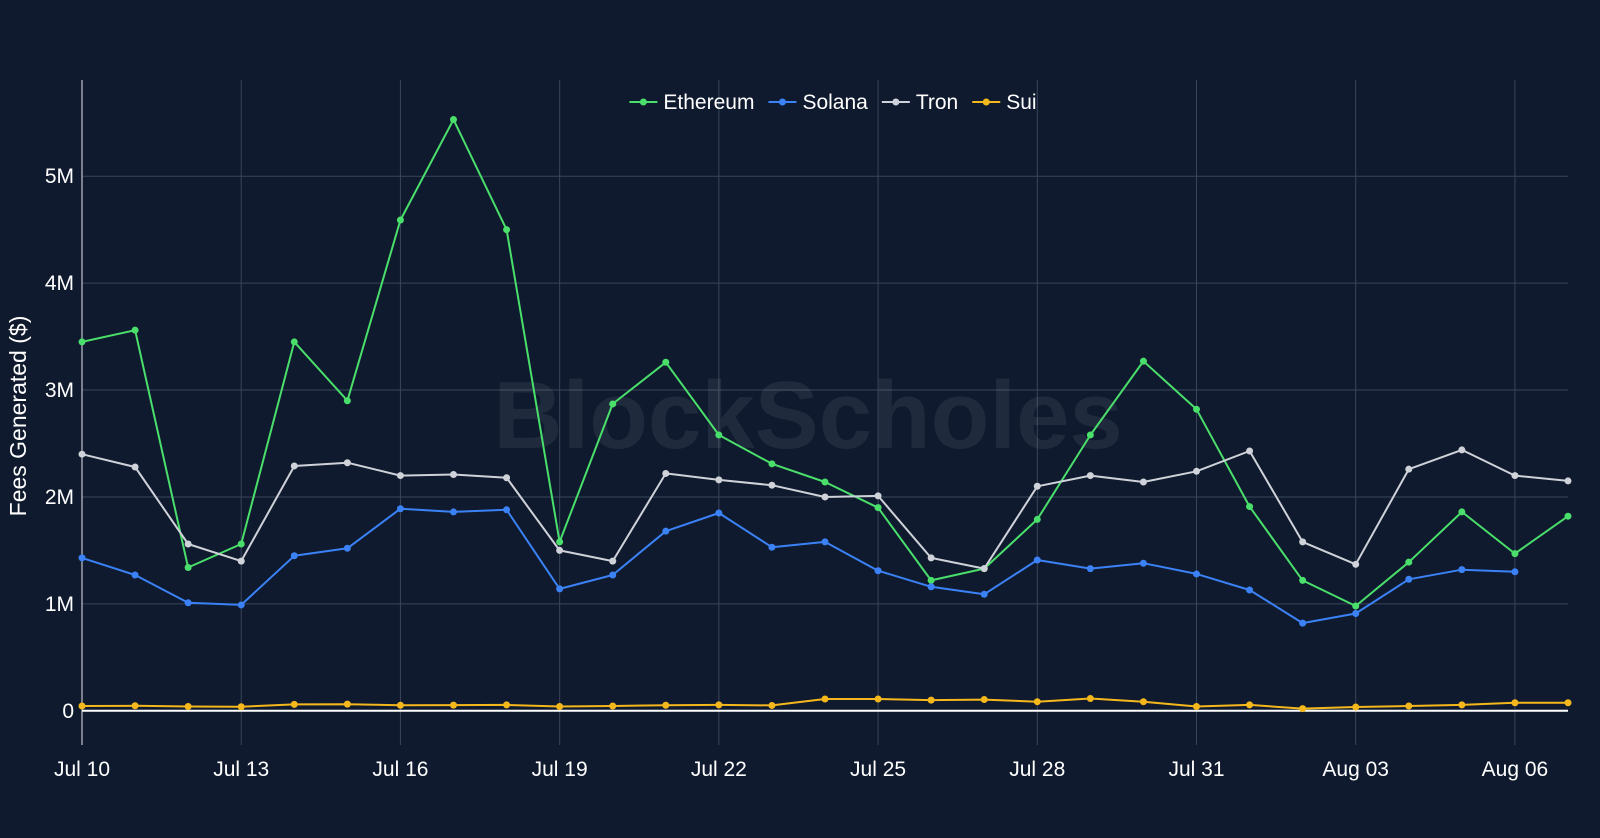 The height and width of the screenshot is (838, 1600). Describe the element at coordinates (919, 102) in the screenshot. I see `legend-item-tron: Tron` at that location.